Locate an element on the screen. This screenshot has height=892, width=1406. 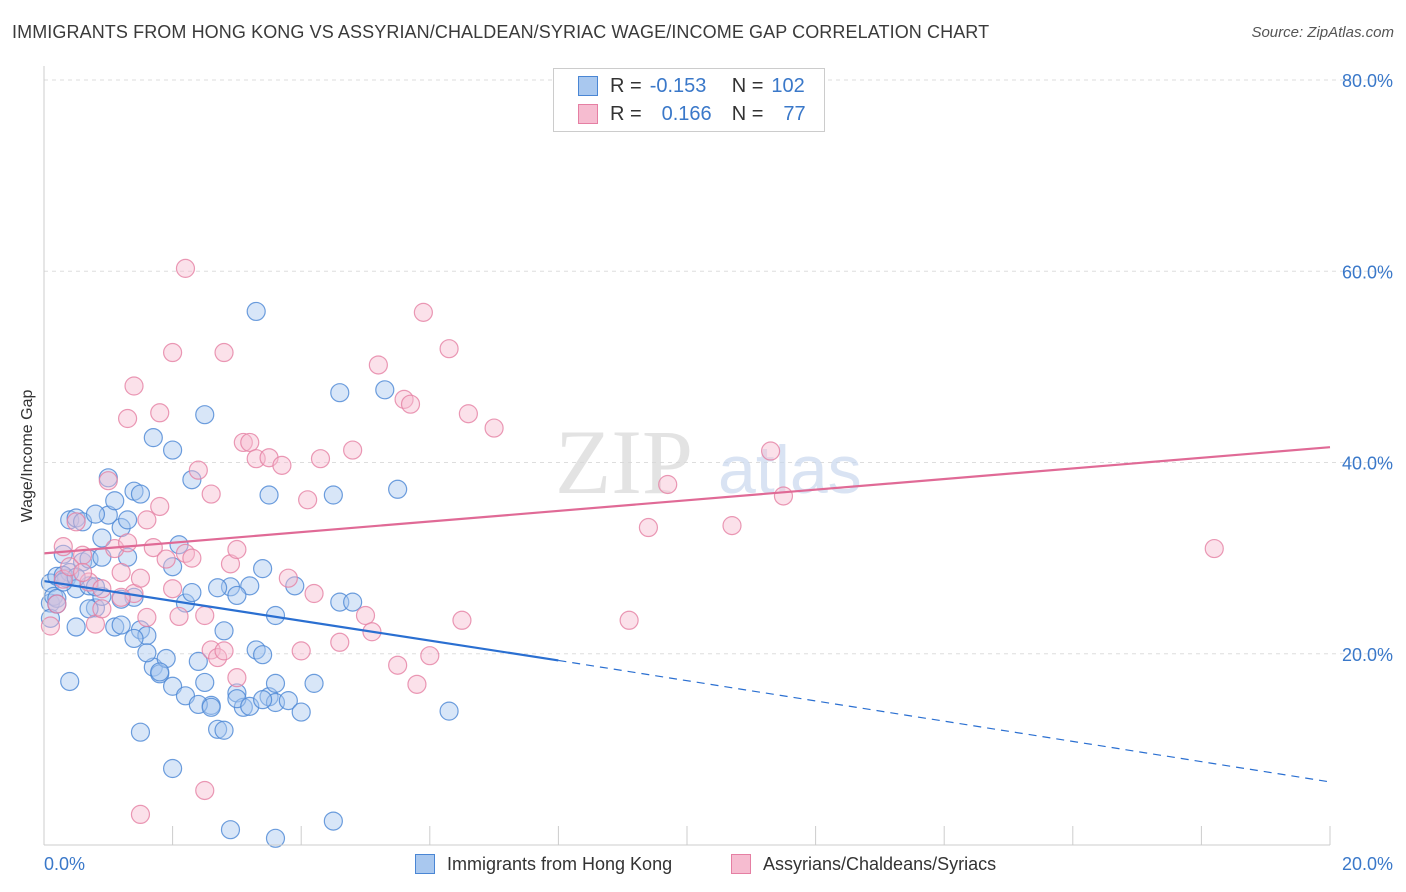
y-tick-label: 40.0% is located at coordinates (1367, 464).